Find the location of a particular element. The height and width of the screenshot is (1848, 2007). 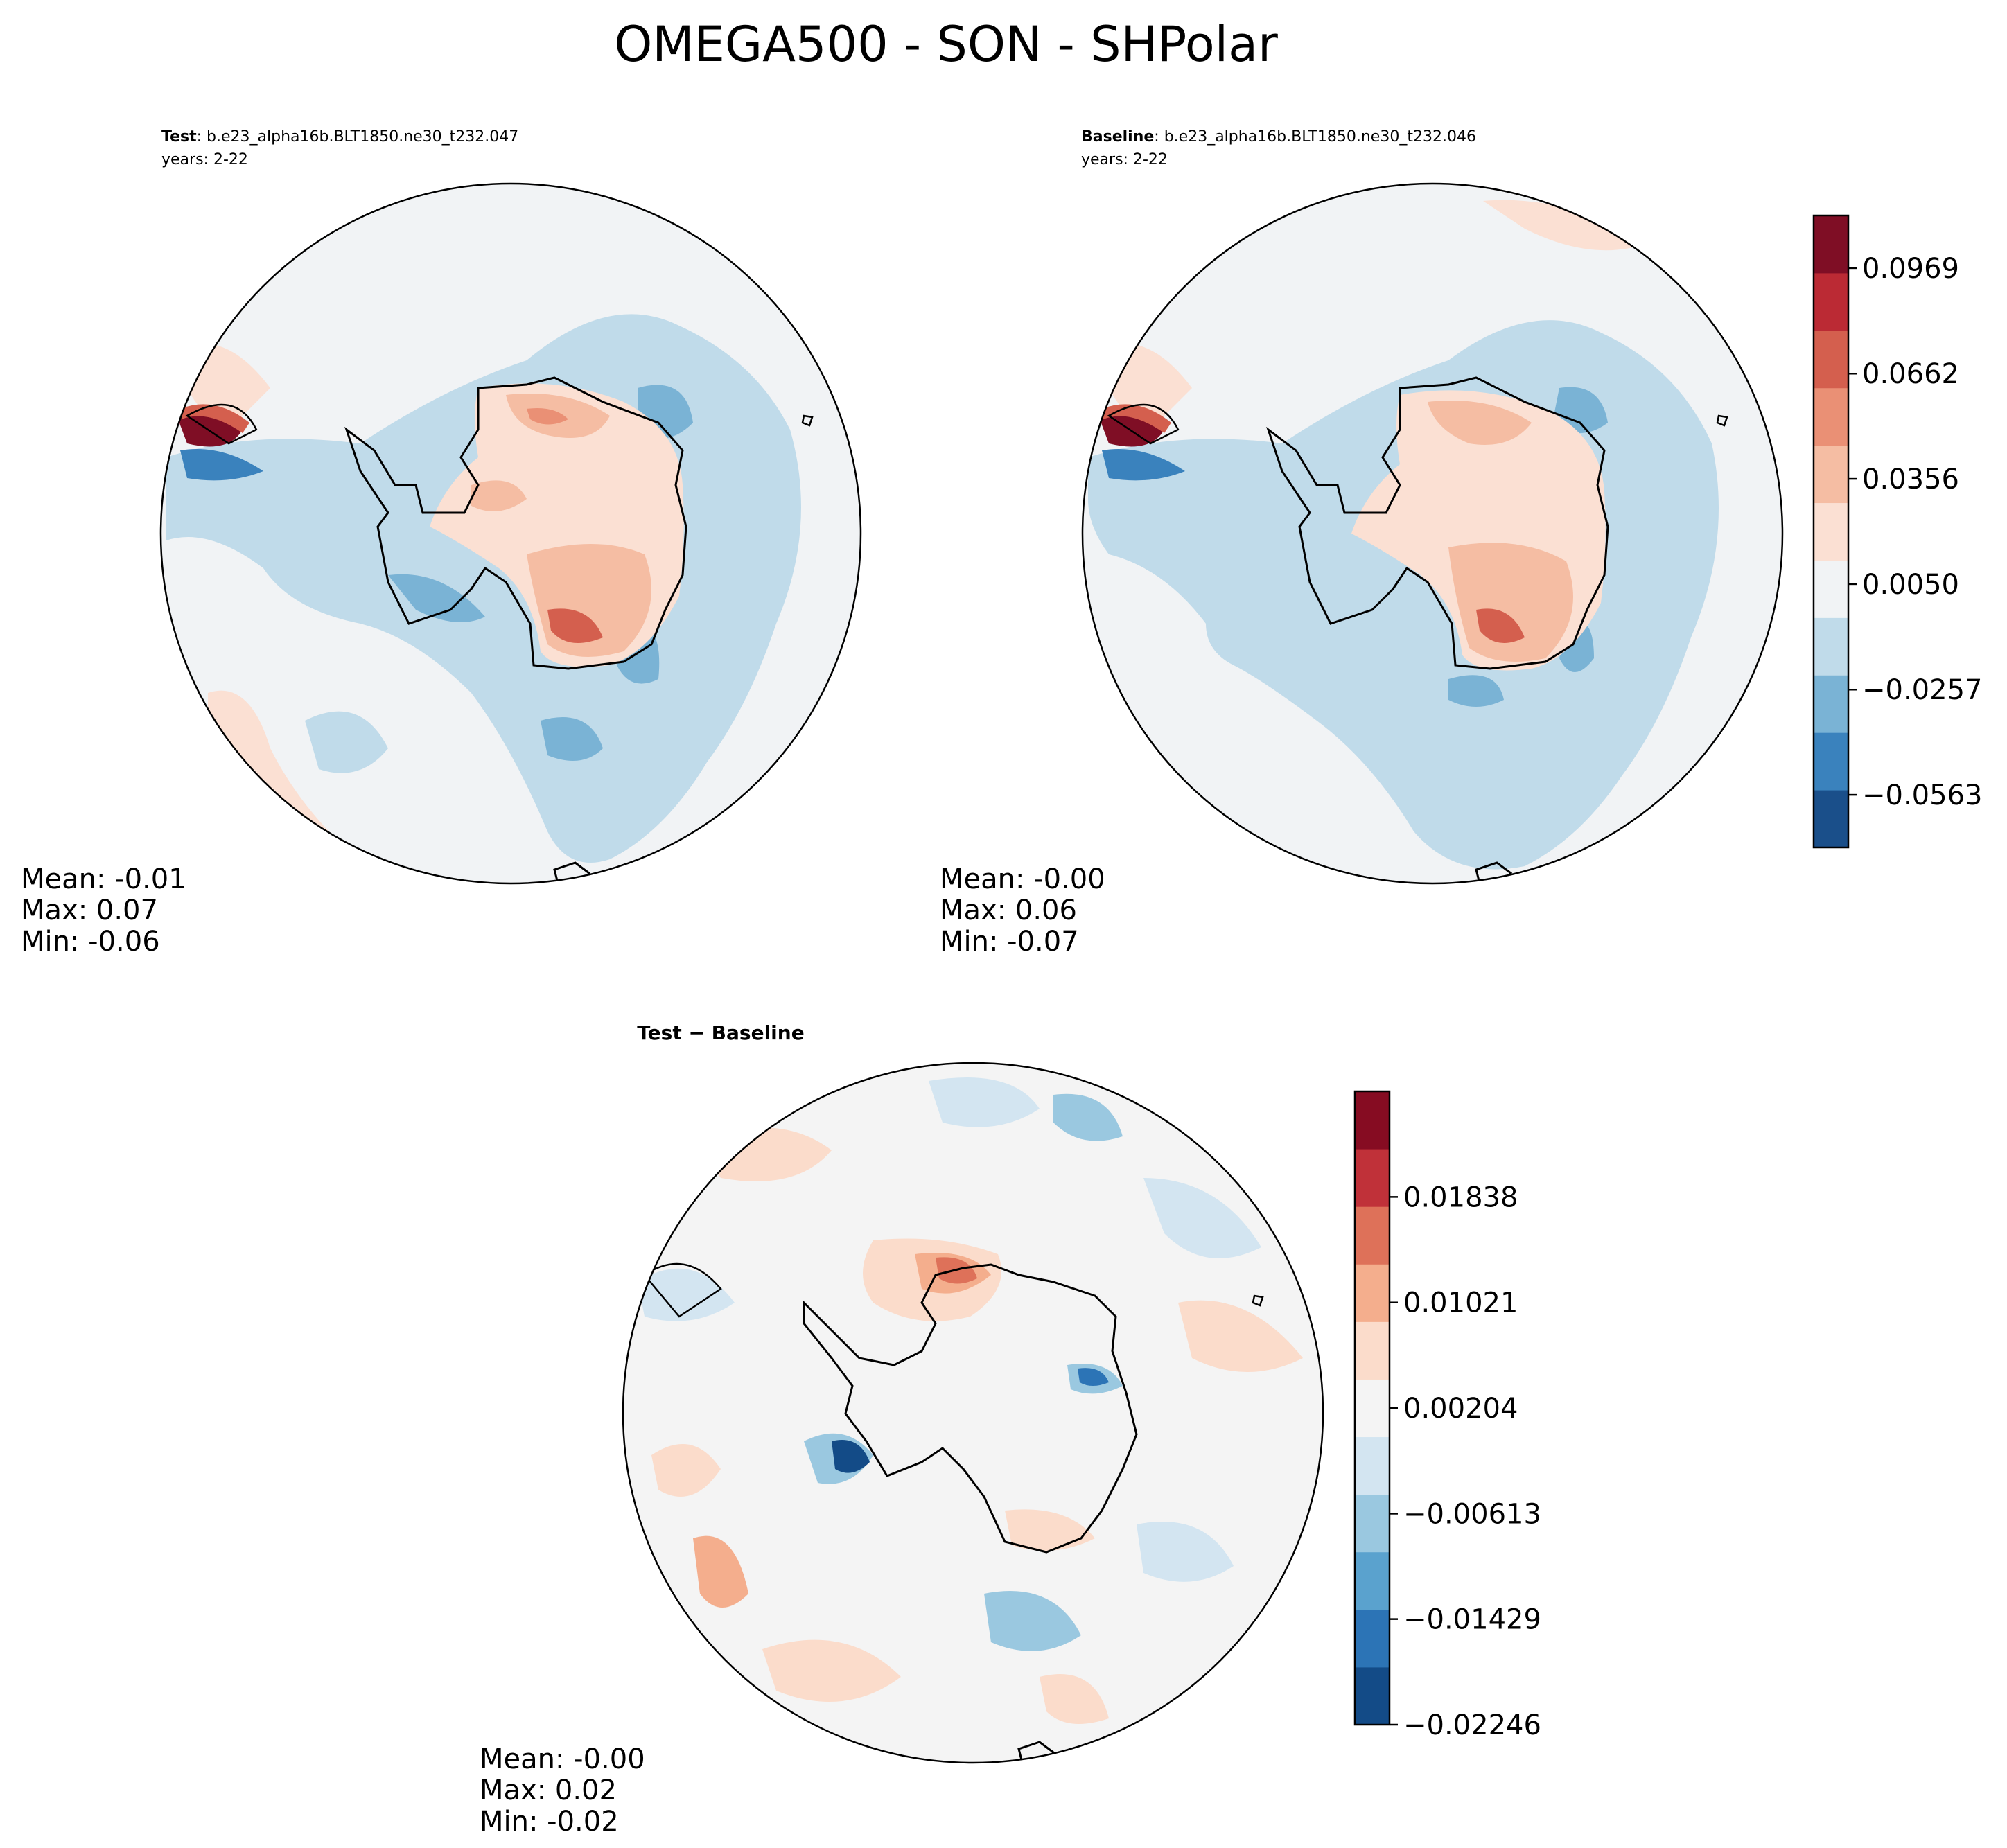

diff-max: Max: 0.02 is located at coordinates (548, 1790).